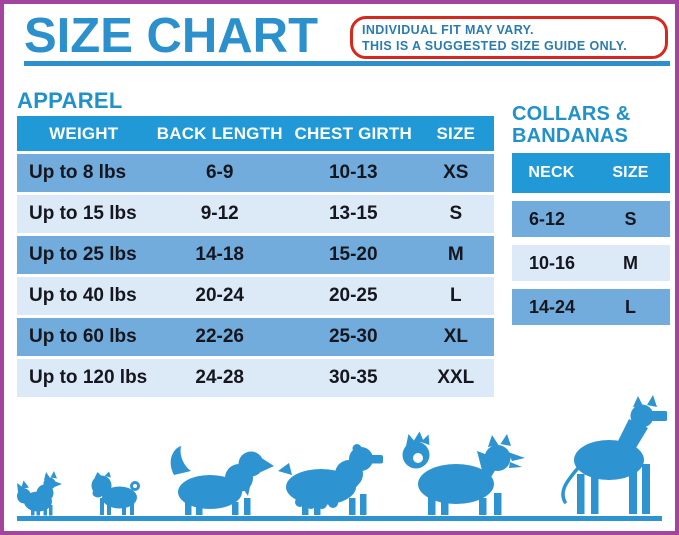 The height and width of the screenshot is (535, 679). I want to click on collars-heading-line-1: COLLARS &, so click(571, 114).